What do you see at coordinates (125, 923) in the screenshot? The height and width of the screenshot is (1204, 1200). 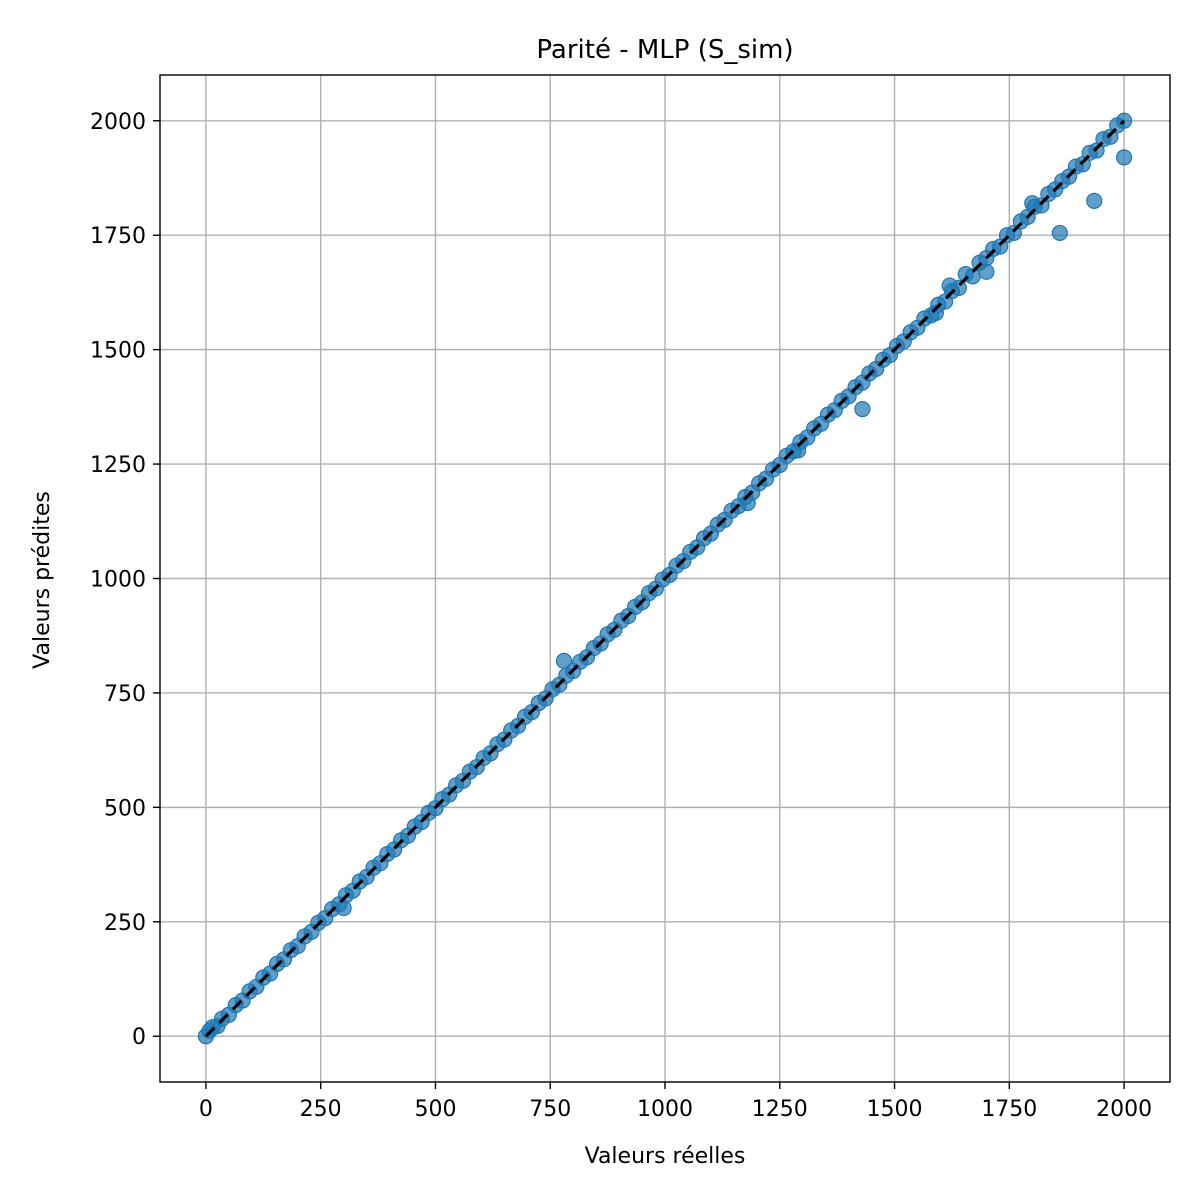 I see `y-tick-label: 250` at bounding box center [125, 923].